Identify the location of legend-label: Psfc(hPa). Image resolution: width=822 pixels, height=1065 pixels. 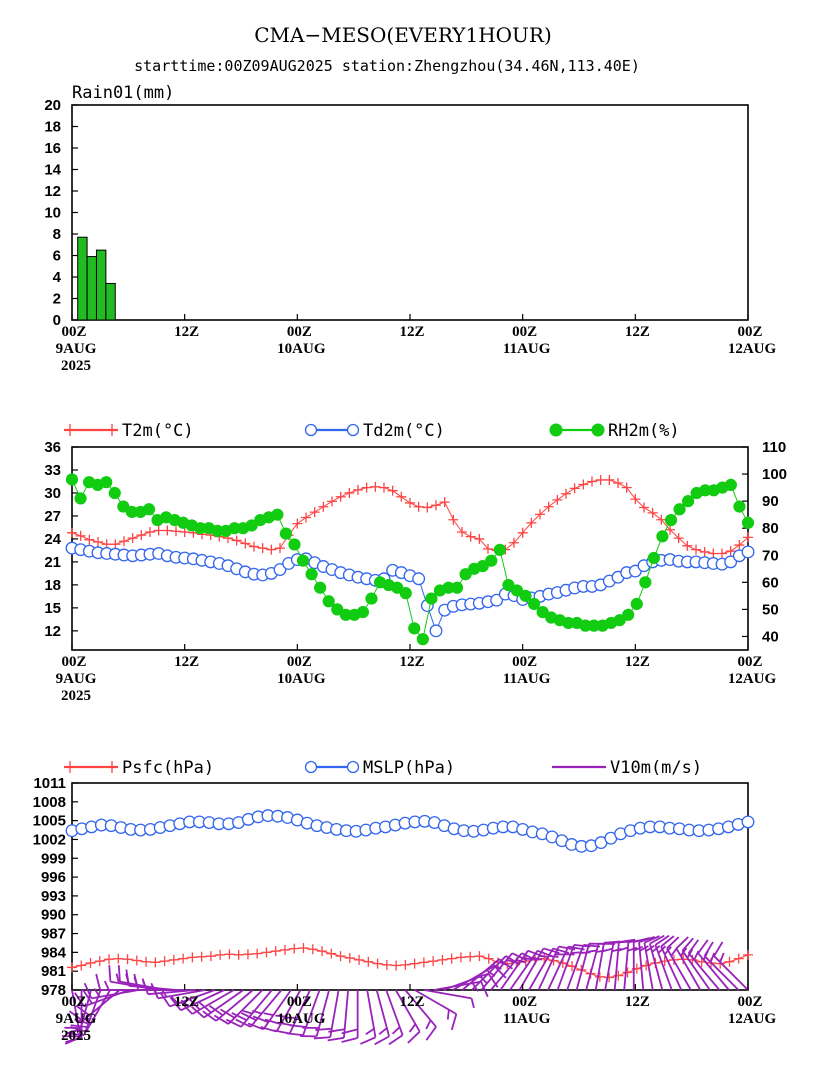
(168, 768).